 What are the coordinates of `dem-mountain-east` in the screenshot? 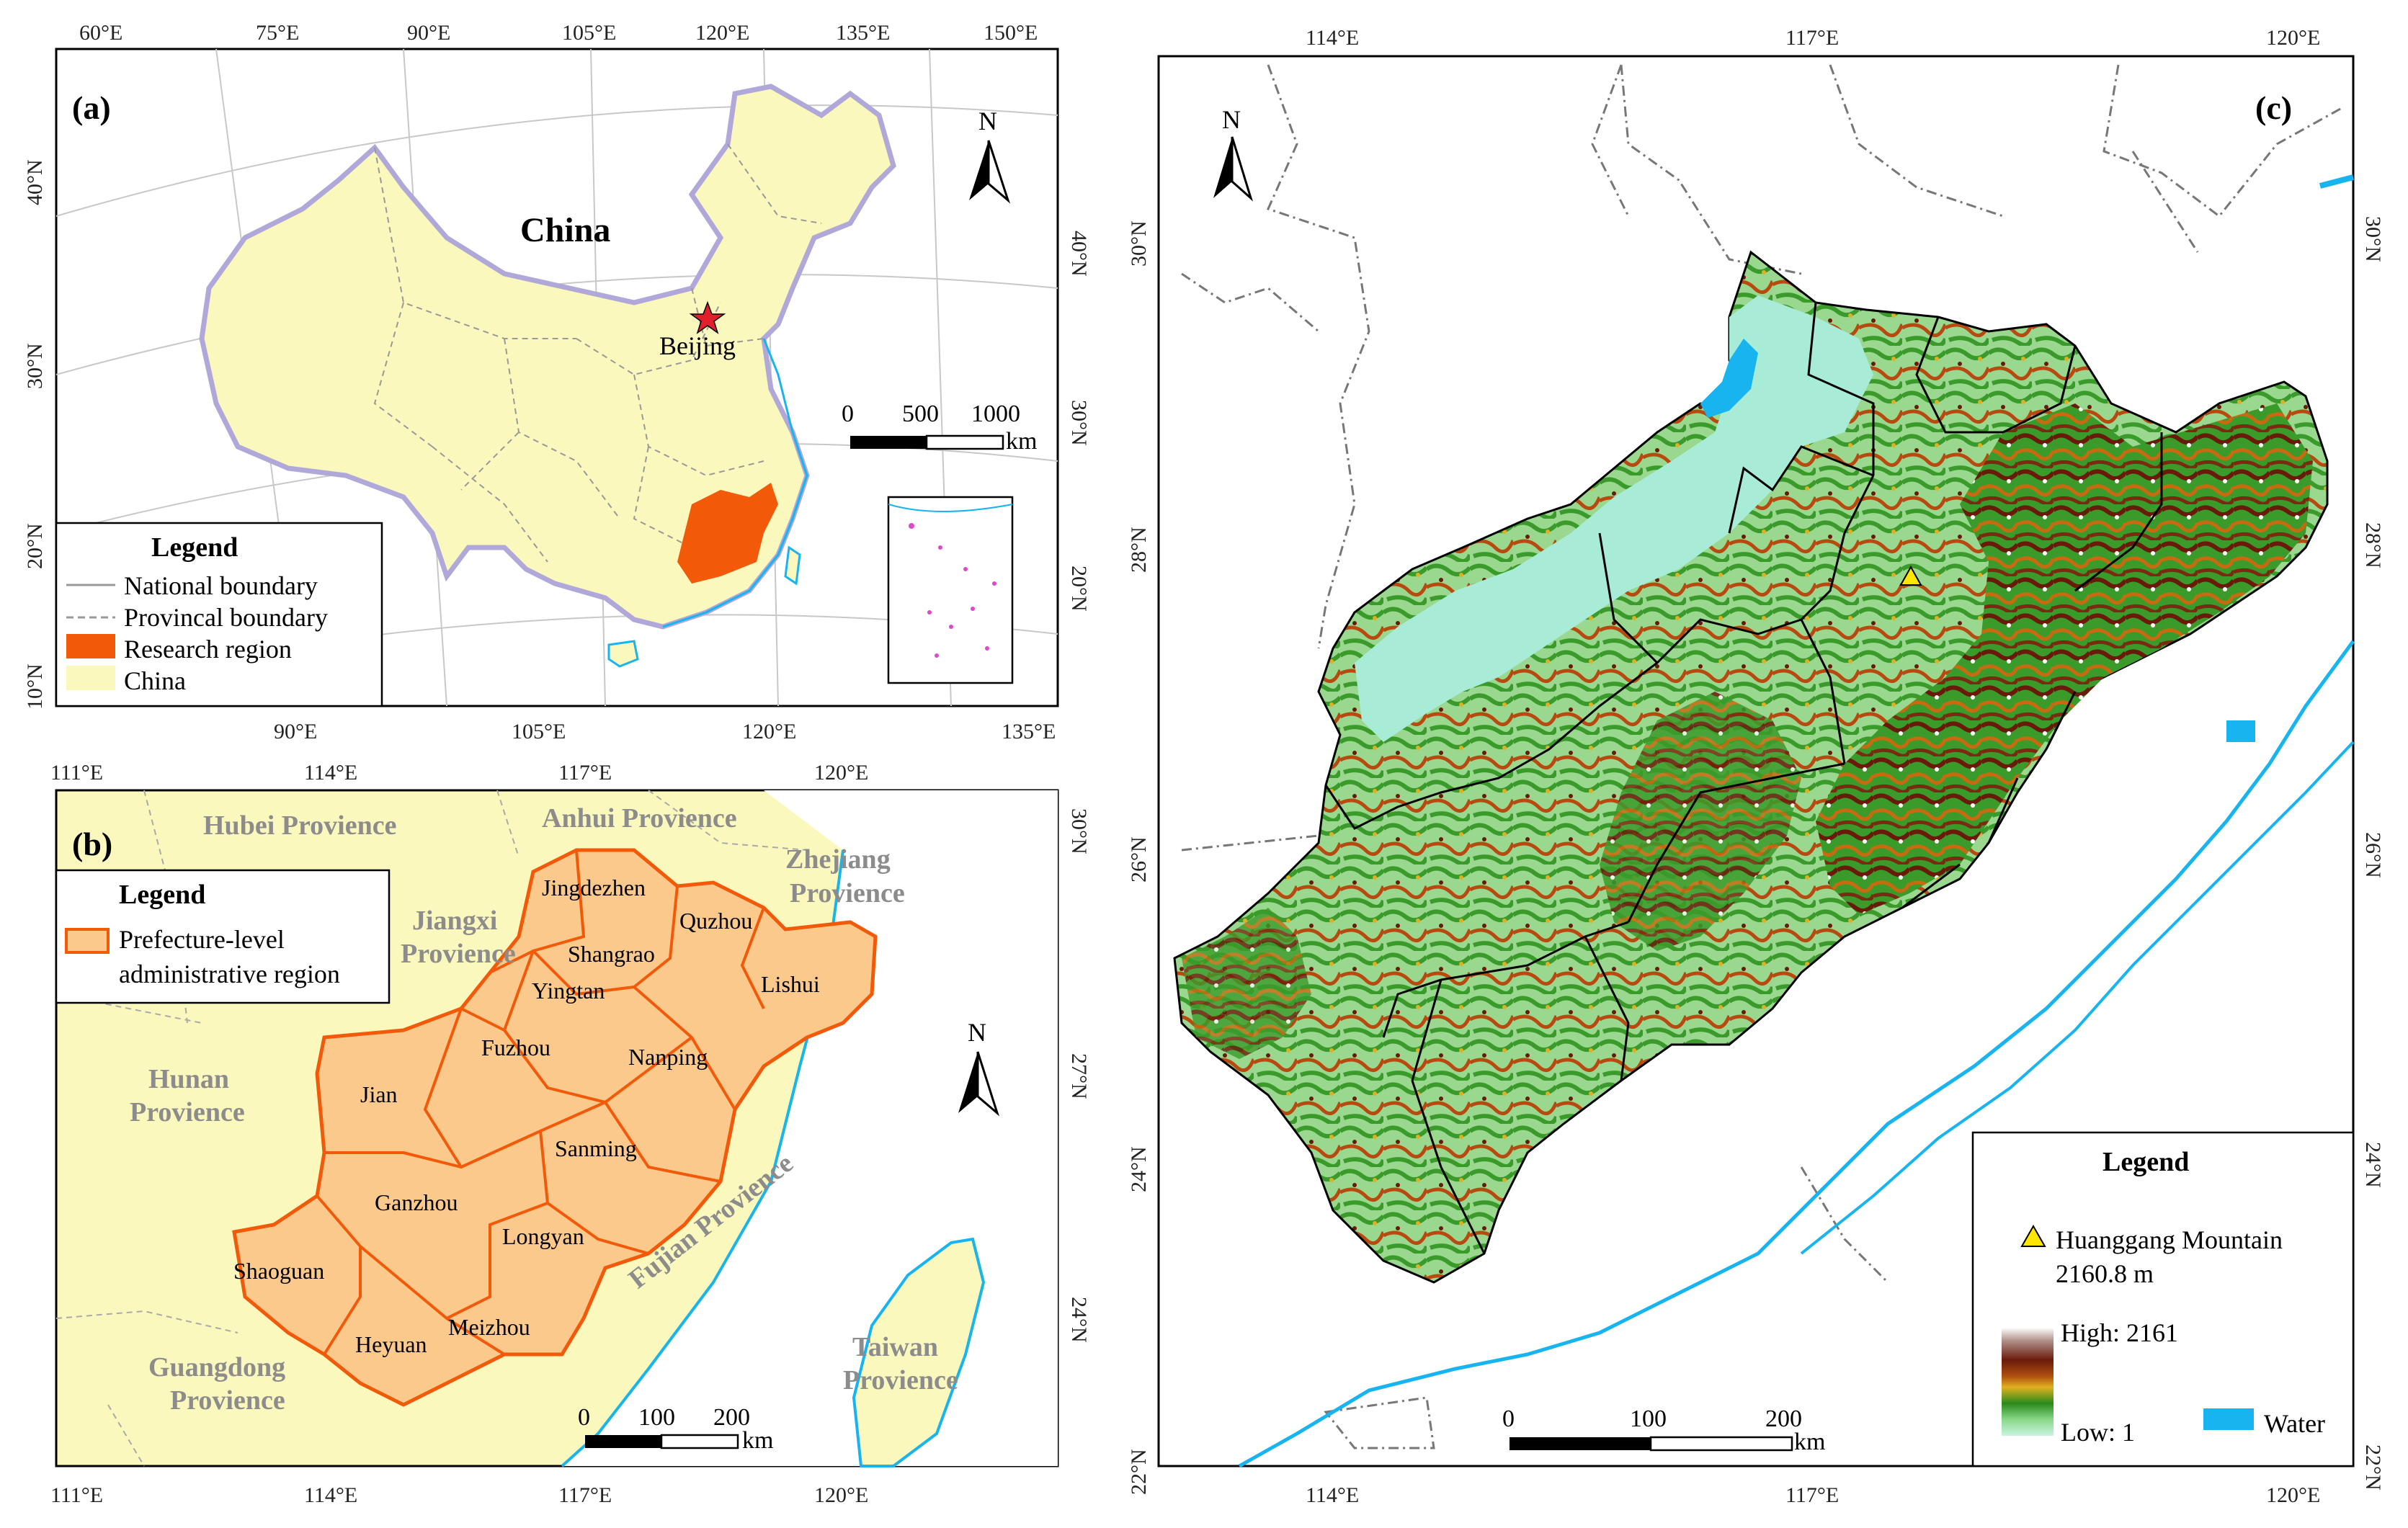 It's located at (2064, 659).